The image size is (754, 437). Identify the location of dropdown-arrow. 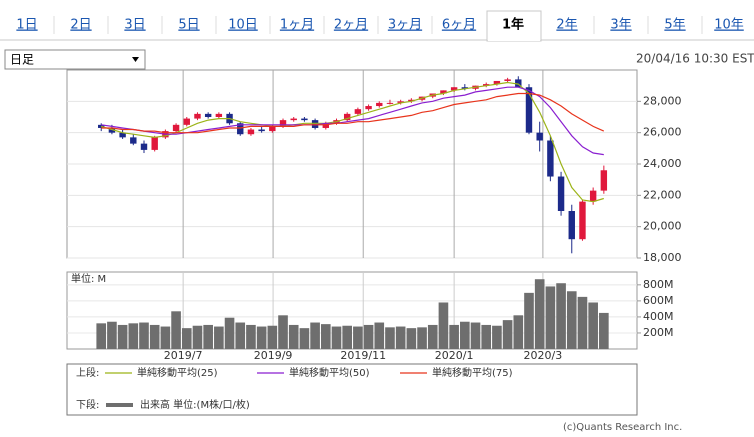
(135, 59).